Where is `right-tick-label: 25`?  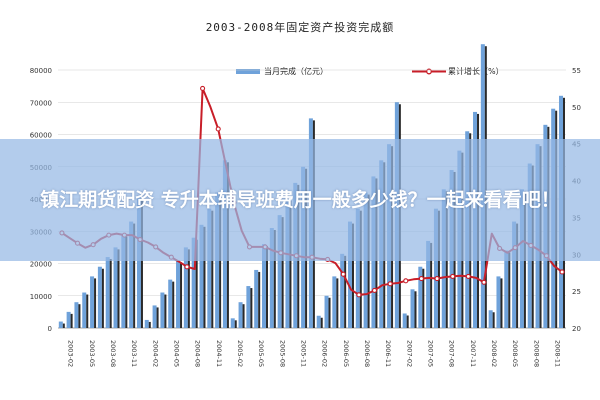
right-tick-label: 25 is located at coordinates (576, 292).